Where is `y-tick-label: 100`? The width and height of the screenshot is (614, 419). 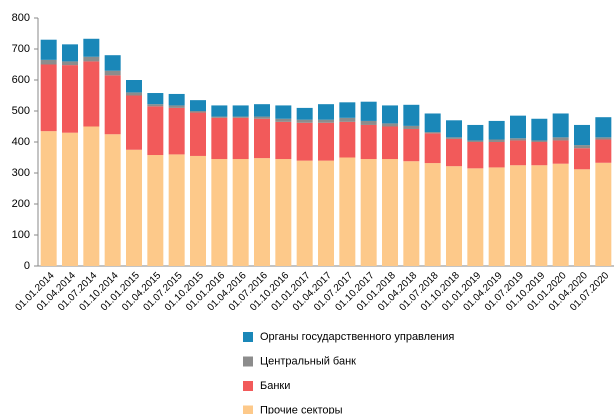
y-tick-label: 100 is located at coordinates (21, 235).